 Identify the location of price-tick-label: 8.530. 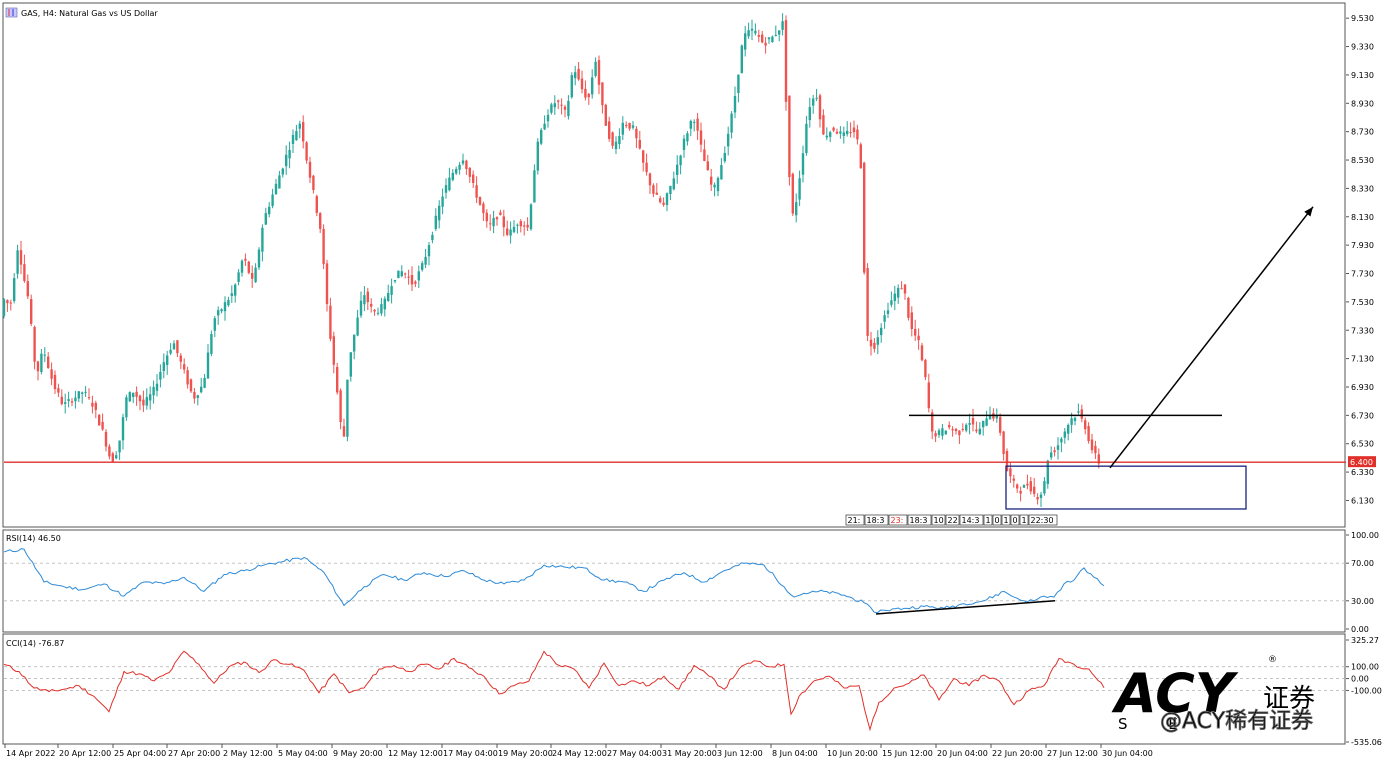
(1362, 160).